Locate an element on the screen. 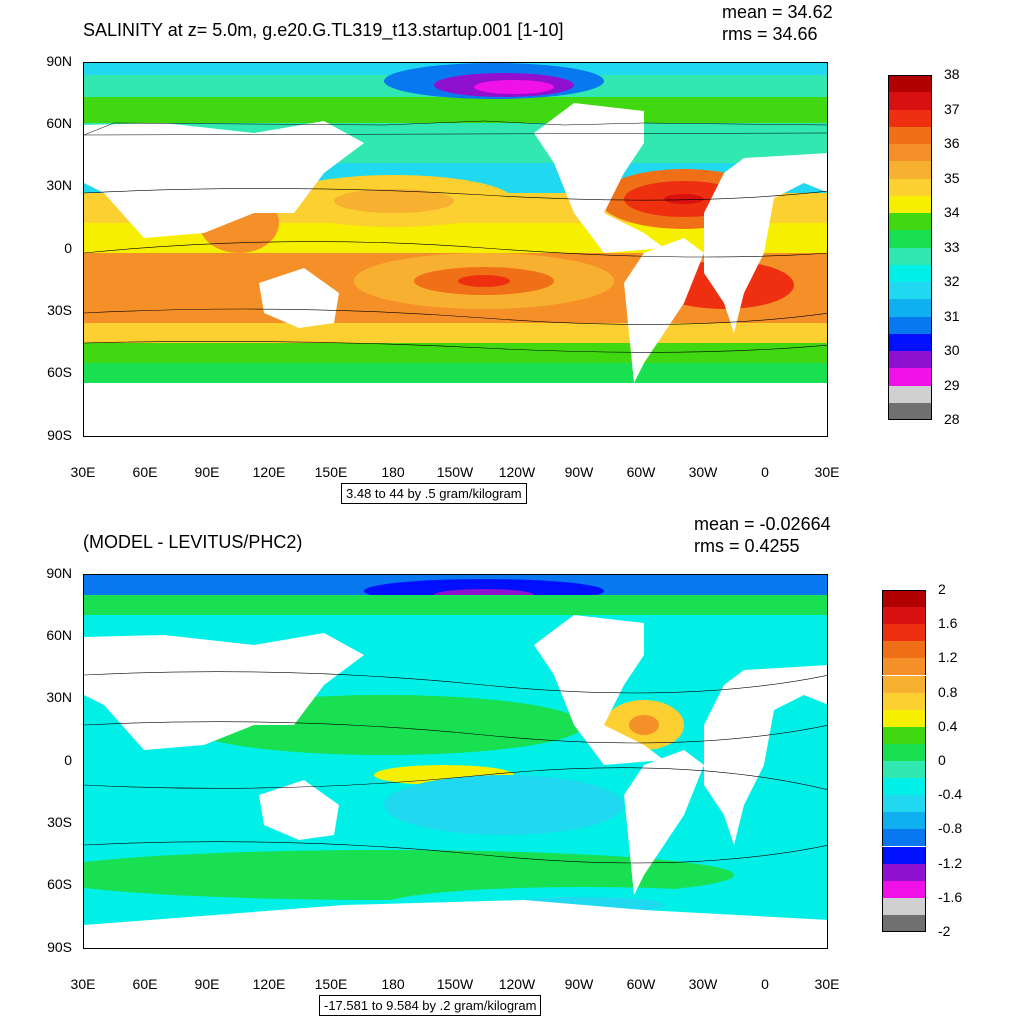  mean-value: mean = -0.02664 is located at coordinates (762, 524).